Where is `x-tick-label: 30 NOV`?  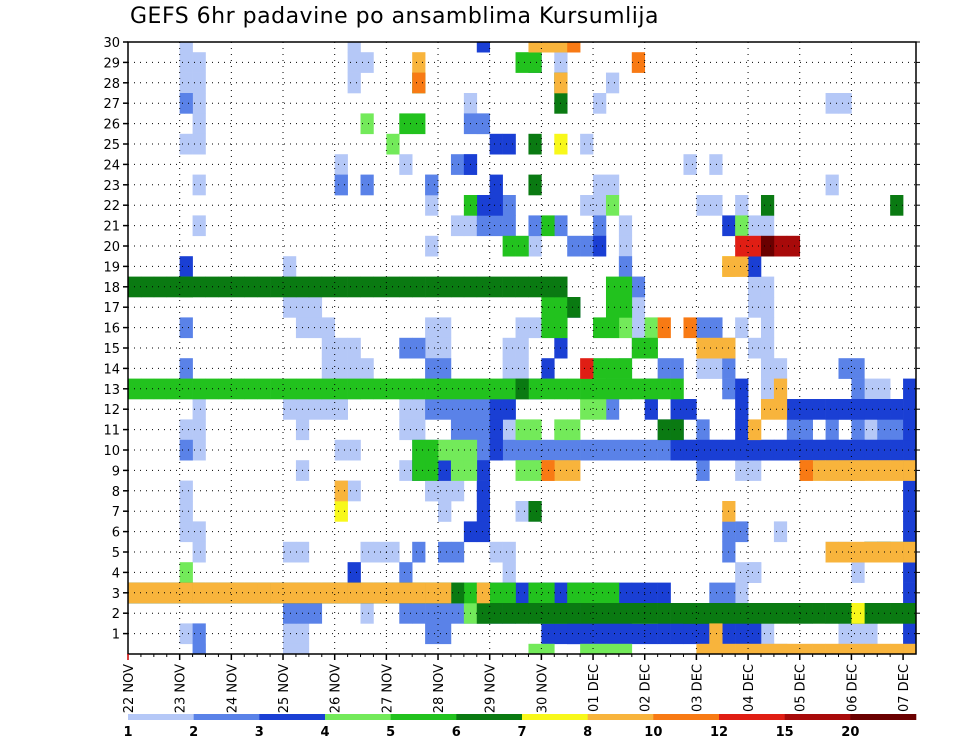
x-tick-label: 30 NOV is located at coordinates (542, 688).